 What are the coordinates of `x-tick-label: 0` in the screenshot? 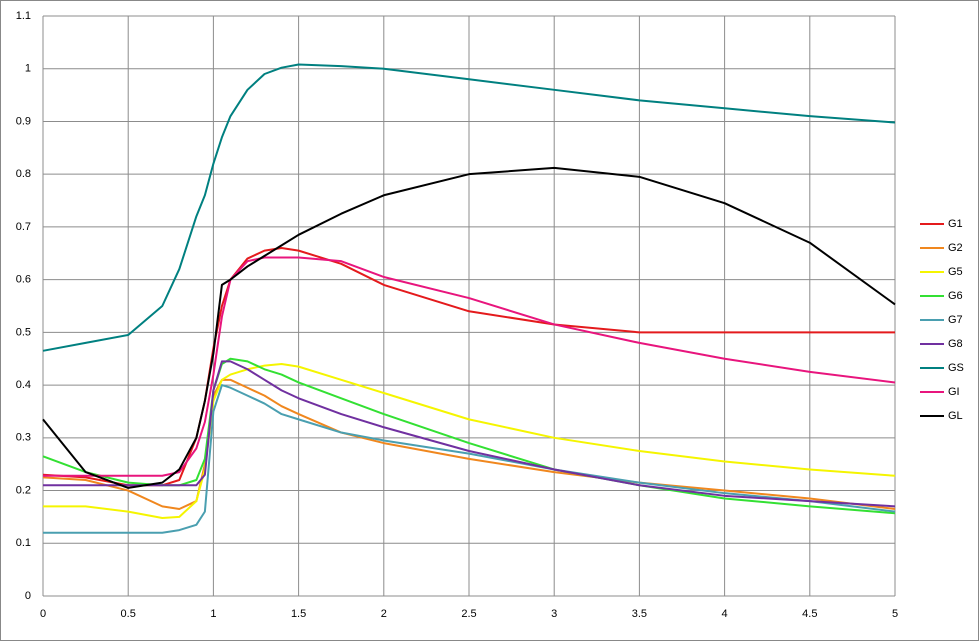 It's located at (43, 614).